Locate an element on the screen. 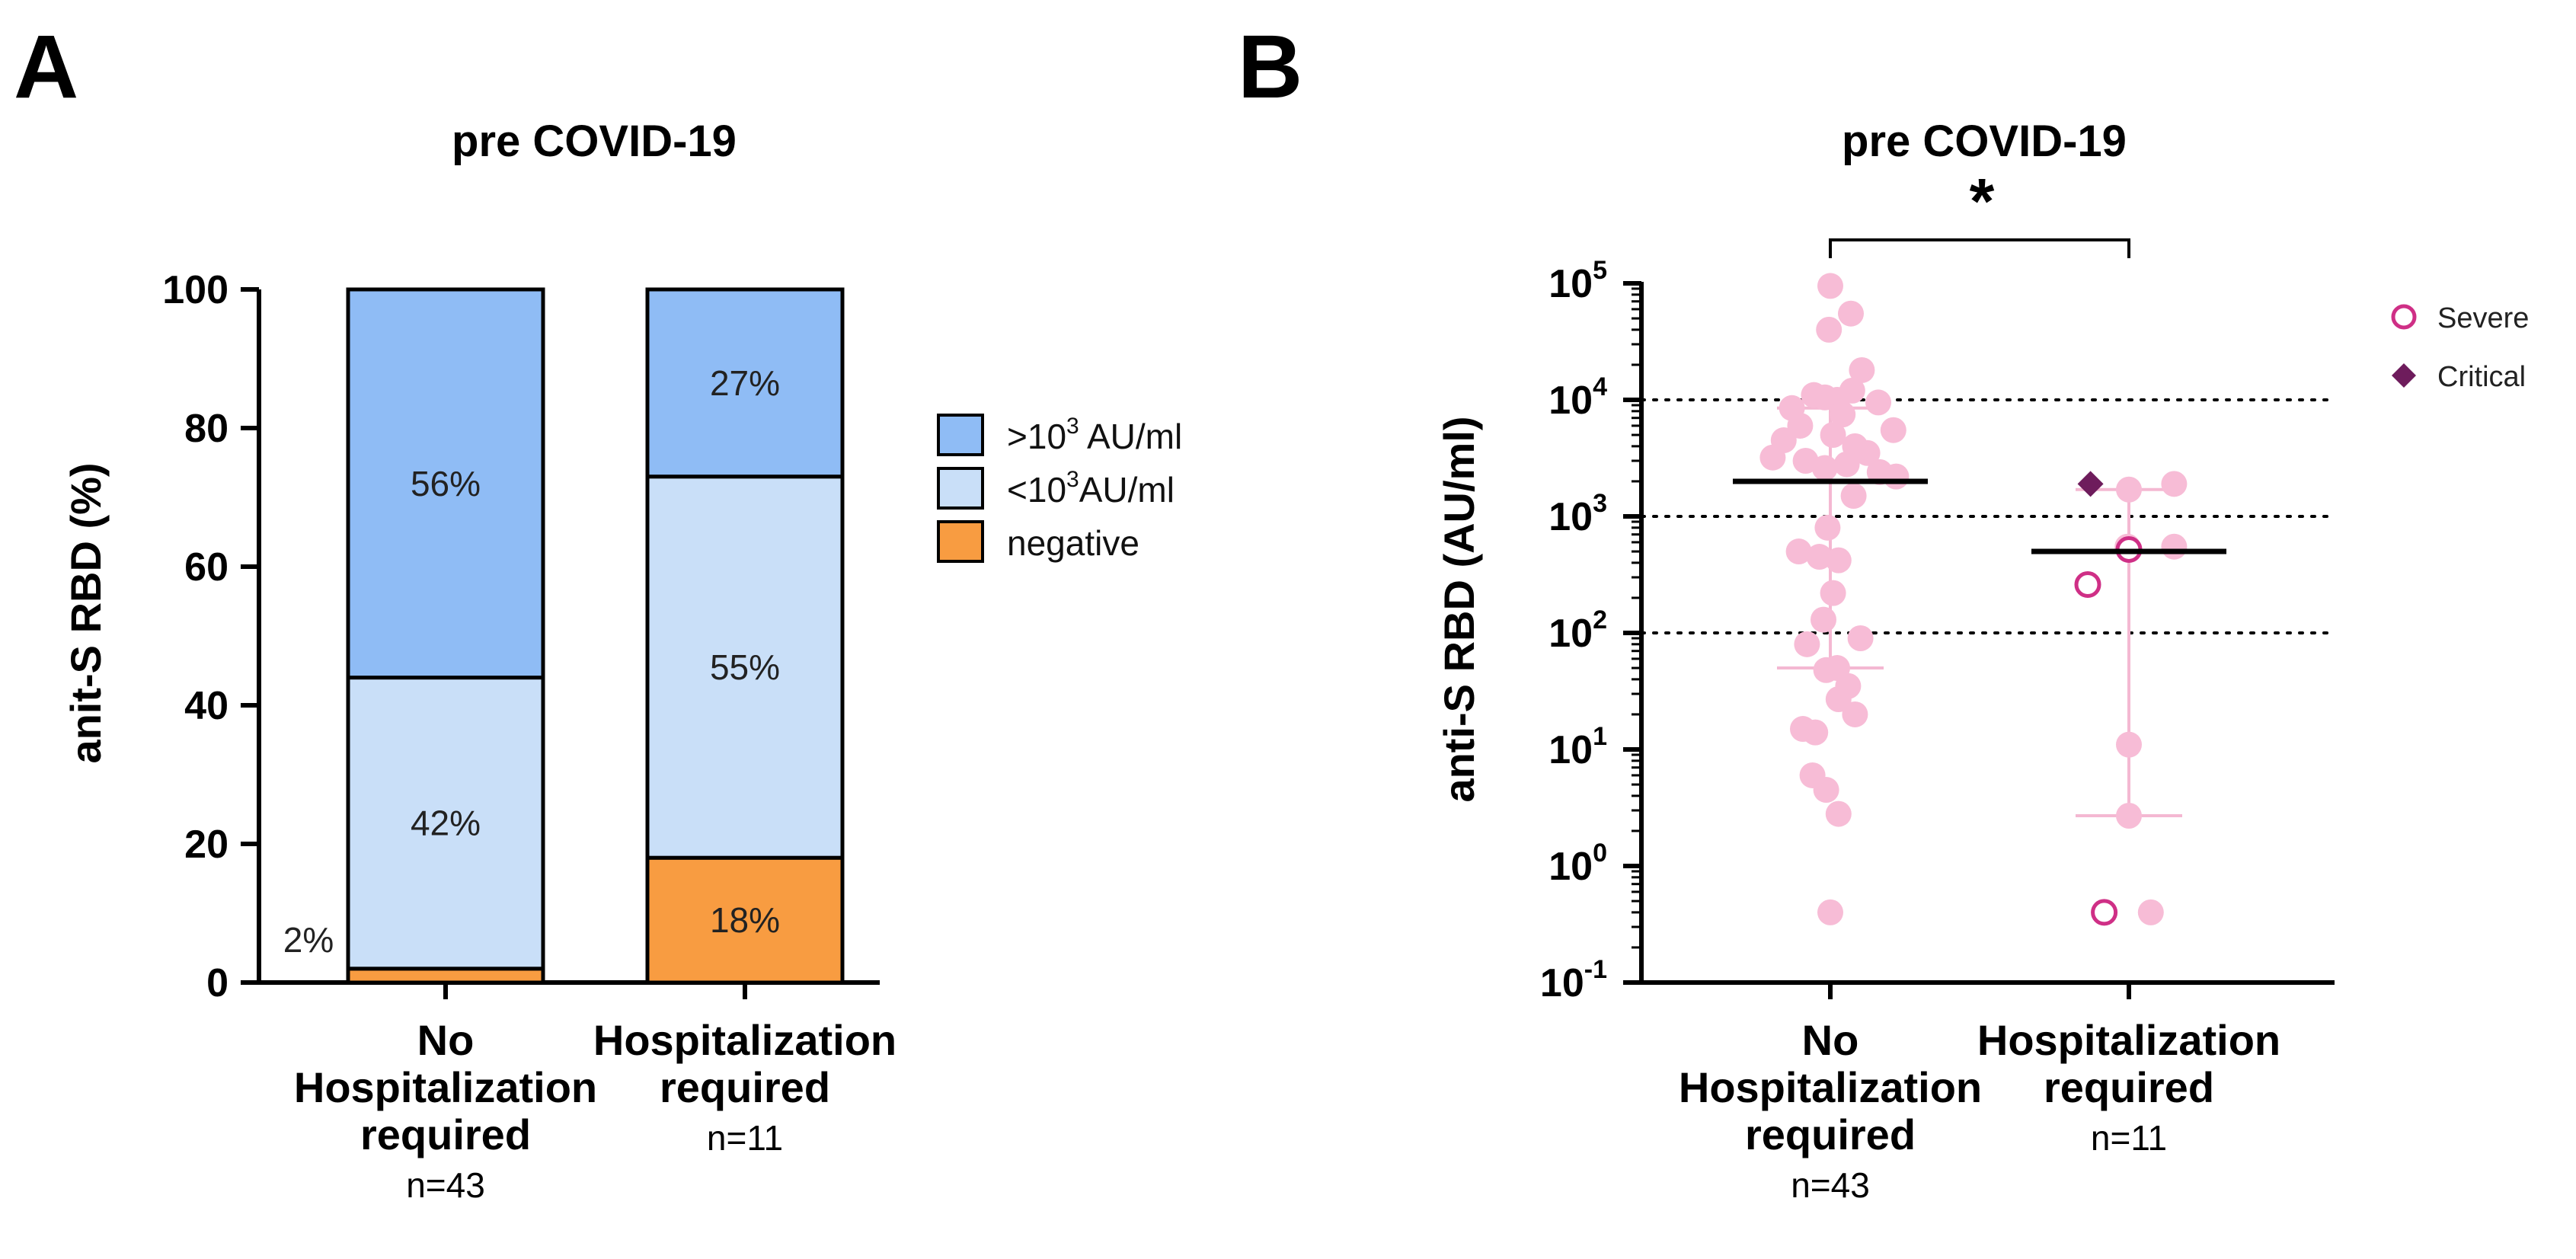  legend-marker-severe is located at coordinates (2404, 317).